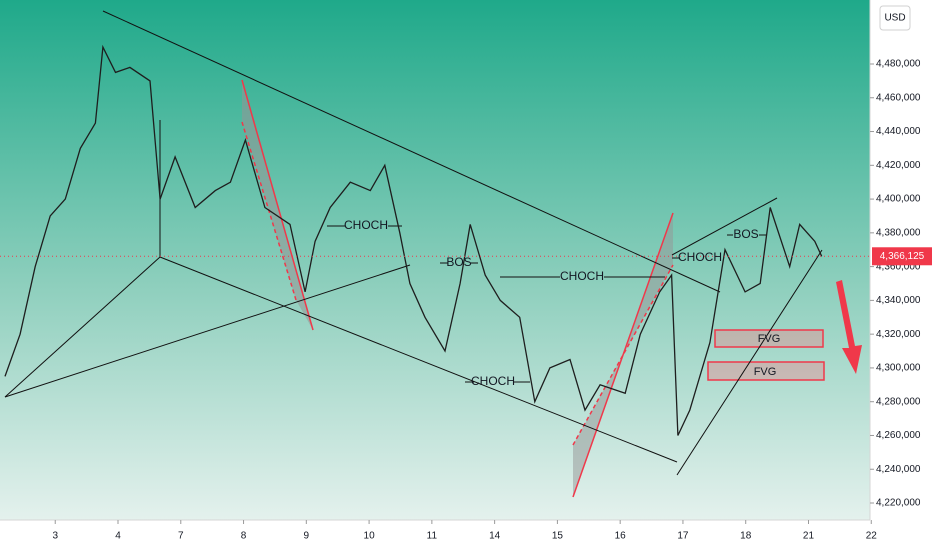 This screenshot has height=550, width=932. Describe the element at coordinates (181, 536) in the screenshot. I see `x-tick-label: 7` at that location.